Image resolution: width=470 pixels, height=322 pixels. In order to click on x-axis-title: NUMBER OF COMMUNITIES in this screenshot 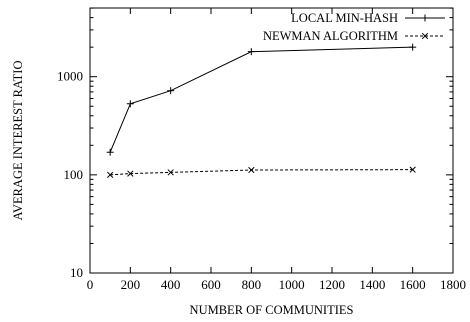, I will do `click(272, 310)`.